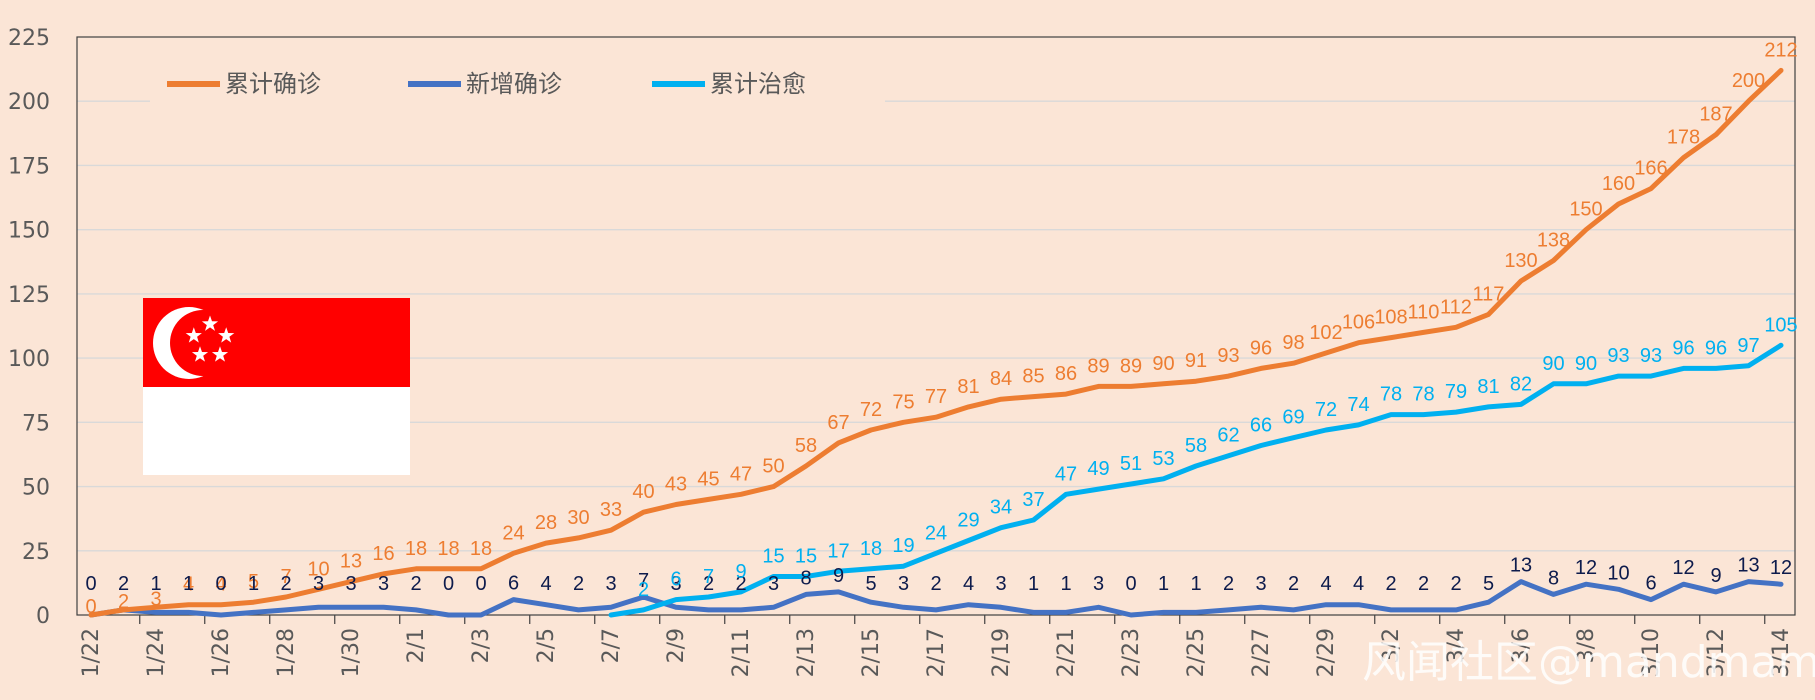 The width and height of the screenshot is (1815, 700). I want to click on data-label-new-confirmed: 10, so click(1618, 573).